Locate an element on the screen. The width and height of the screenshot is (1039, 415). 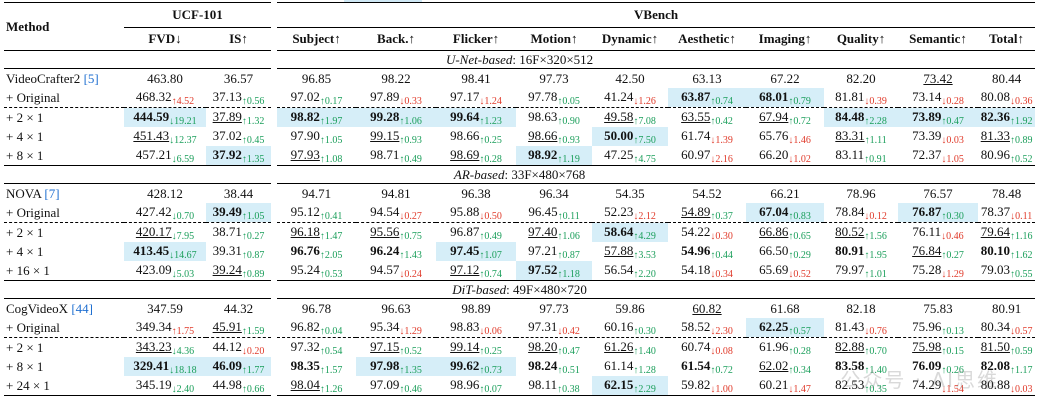
metric-cell: 60.21↓1.47 is located at coordinates (785, 386).